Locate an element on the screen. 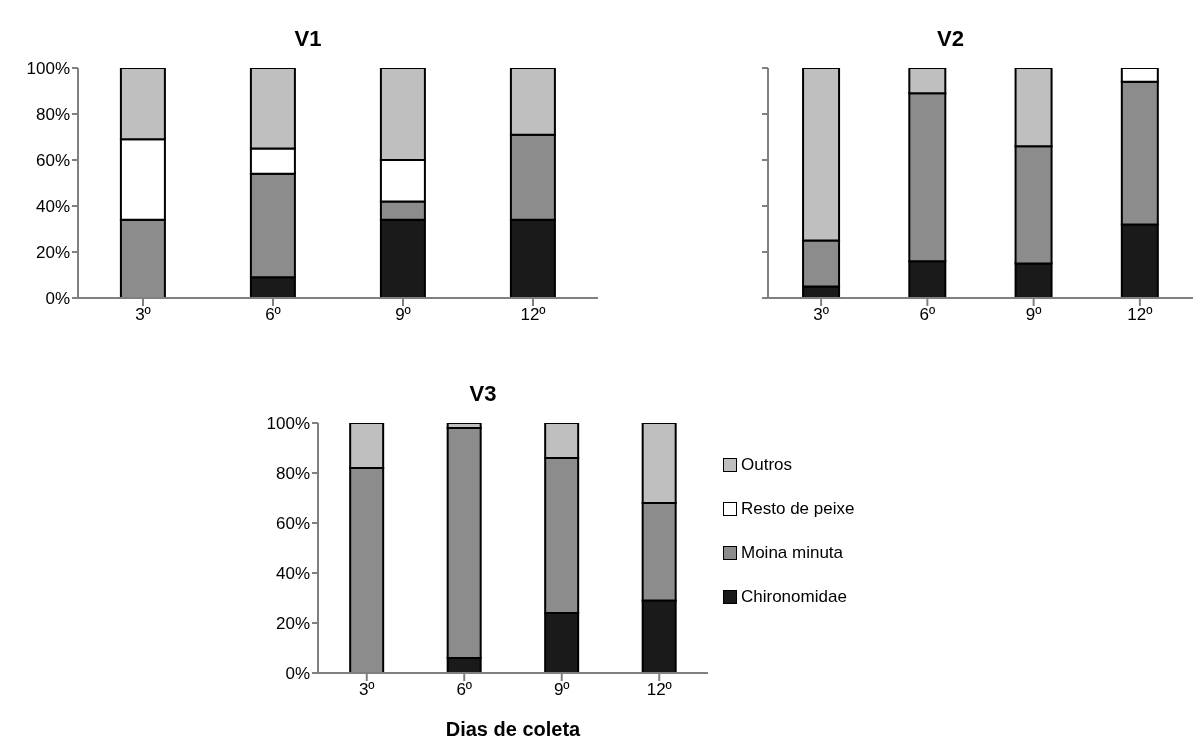  x-axis-title: Dias de coleta is located at coordinates (513, 729).